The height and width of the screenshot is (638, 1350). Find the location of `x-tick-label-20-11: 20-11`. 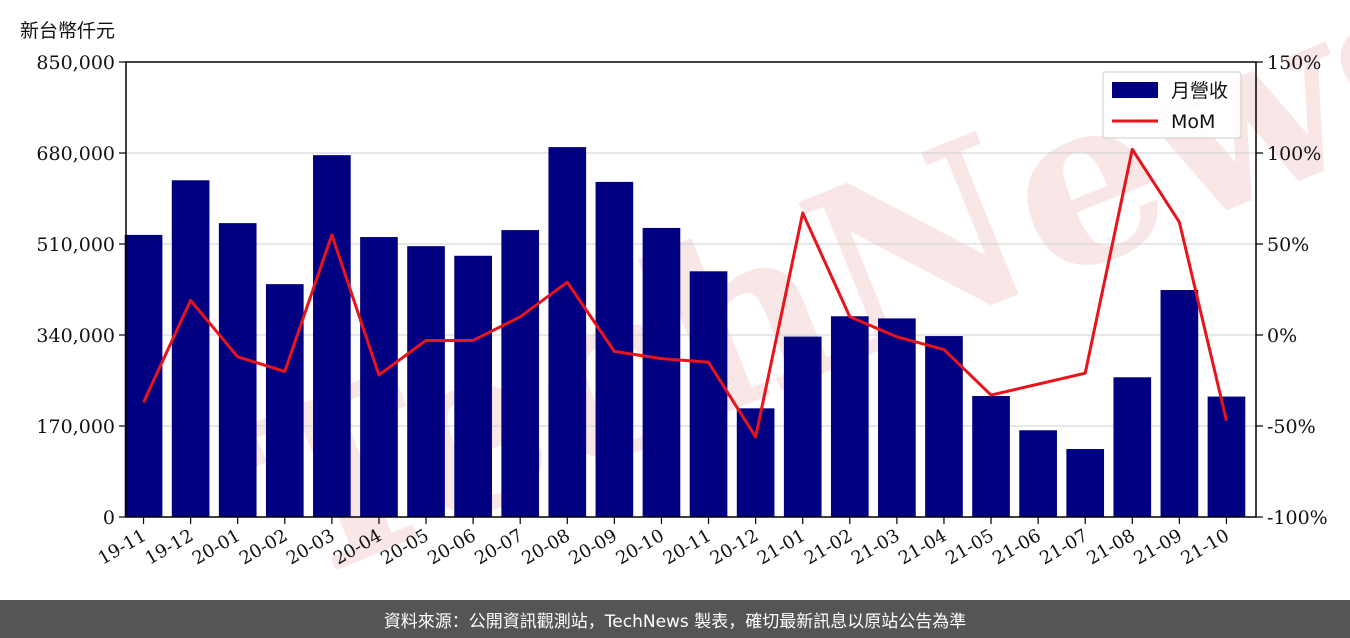

x-tick-label-20-11: 20-11 is located at coordinates (687, 547).